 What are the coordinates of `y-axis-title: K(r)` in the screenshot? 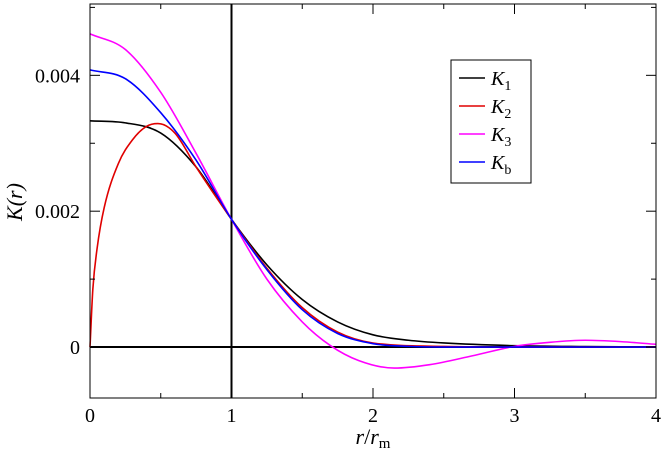 It's located at (14, 202).